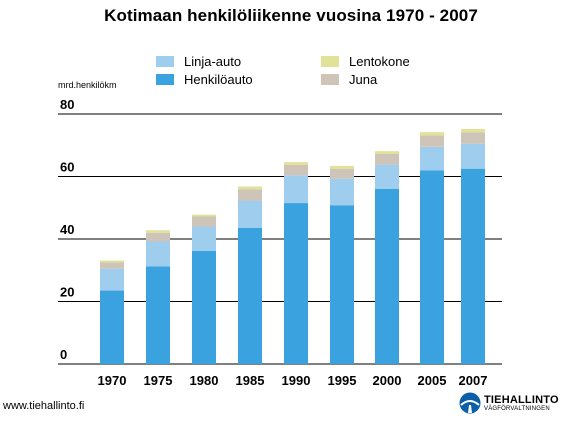 The image size is (582, 431). Describe the element at coordinates (296, 163) in the screenshot. I see `bar-lentokone-1990` at that location.